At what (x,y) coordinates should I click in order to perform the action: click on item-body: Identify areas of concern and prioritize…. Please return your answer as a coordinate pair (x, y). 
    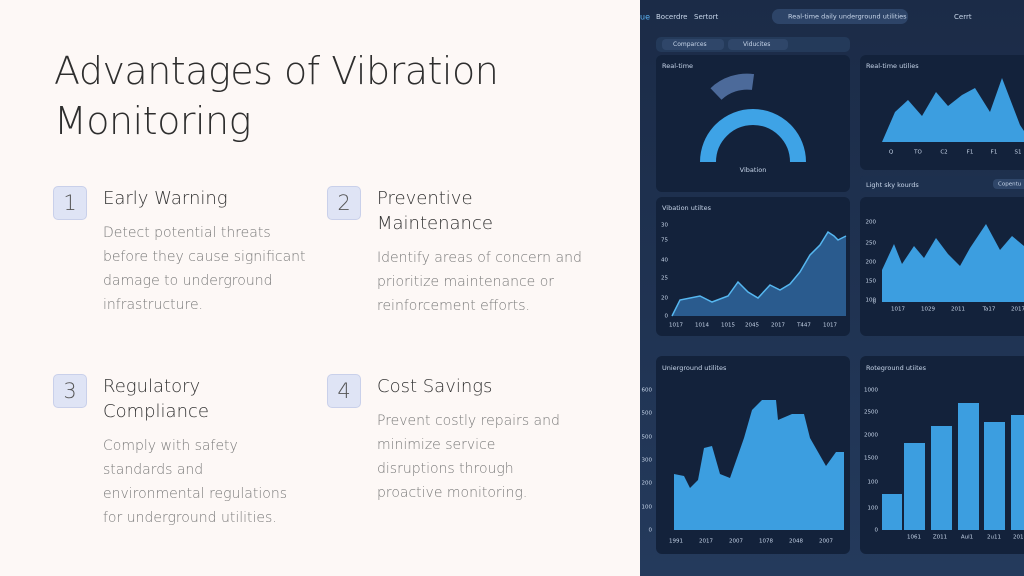
    Looking at the image, I should click on (479, 282).